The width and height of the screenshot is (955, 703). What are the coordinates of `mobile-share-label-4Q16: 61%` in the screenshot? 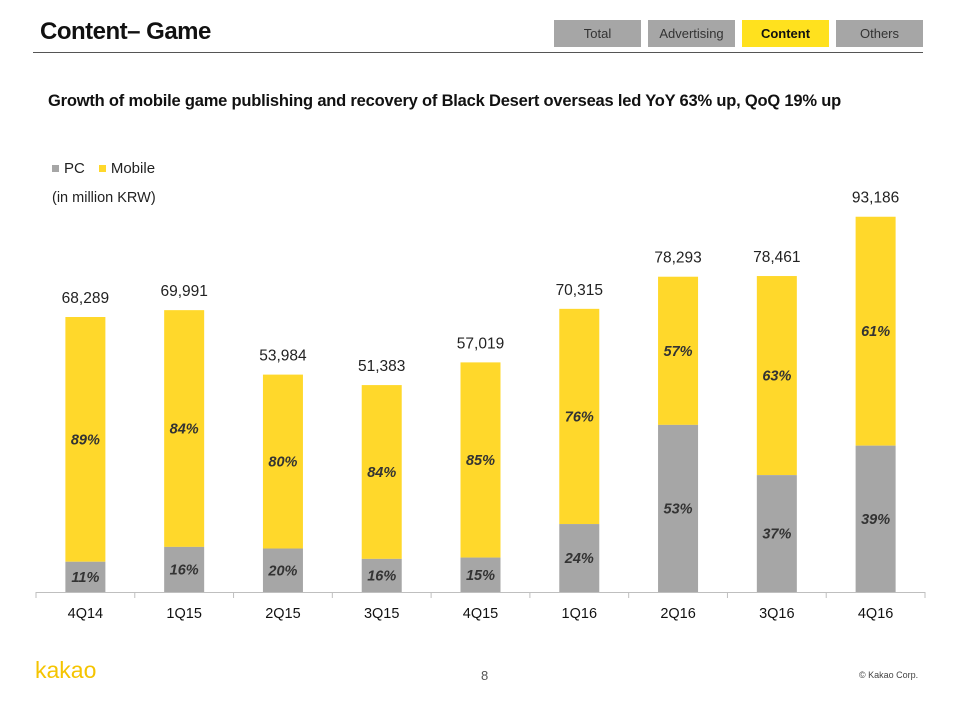 It's located at (875, 332).